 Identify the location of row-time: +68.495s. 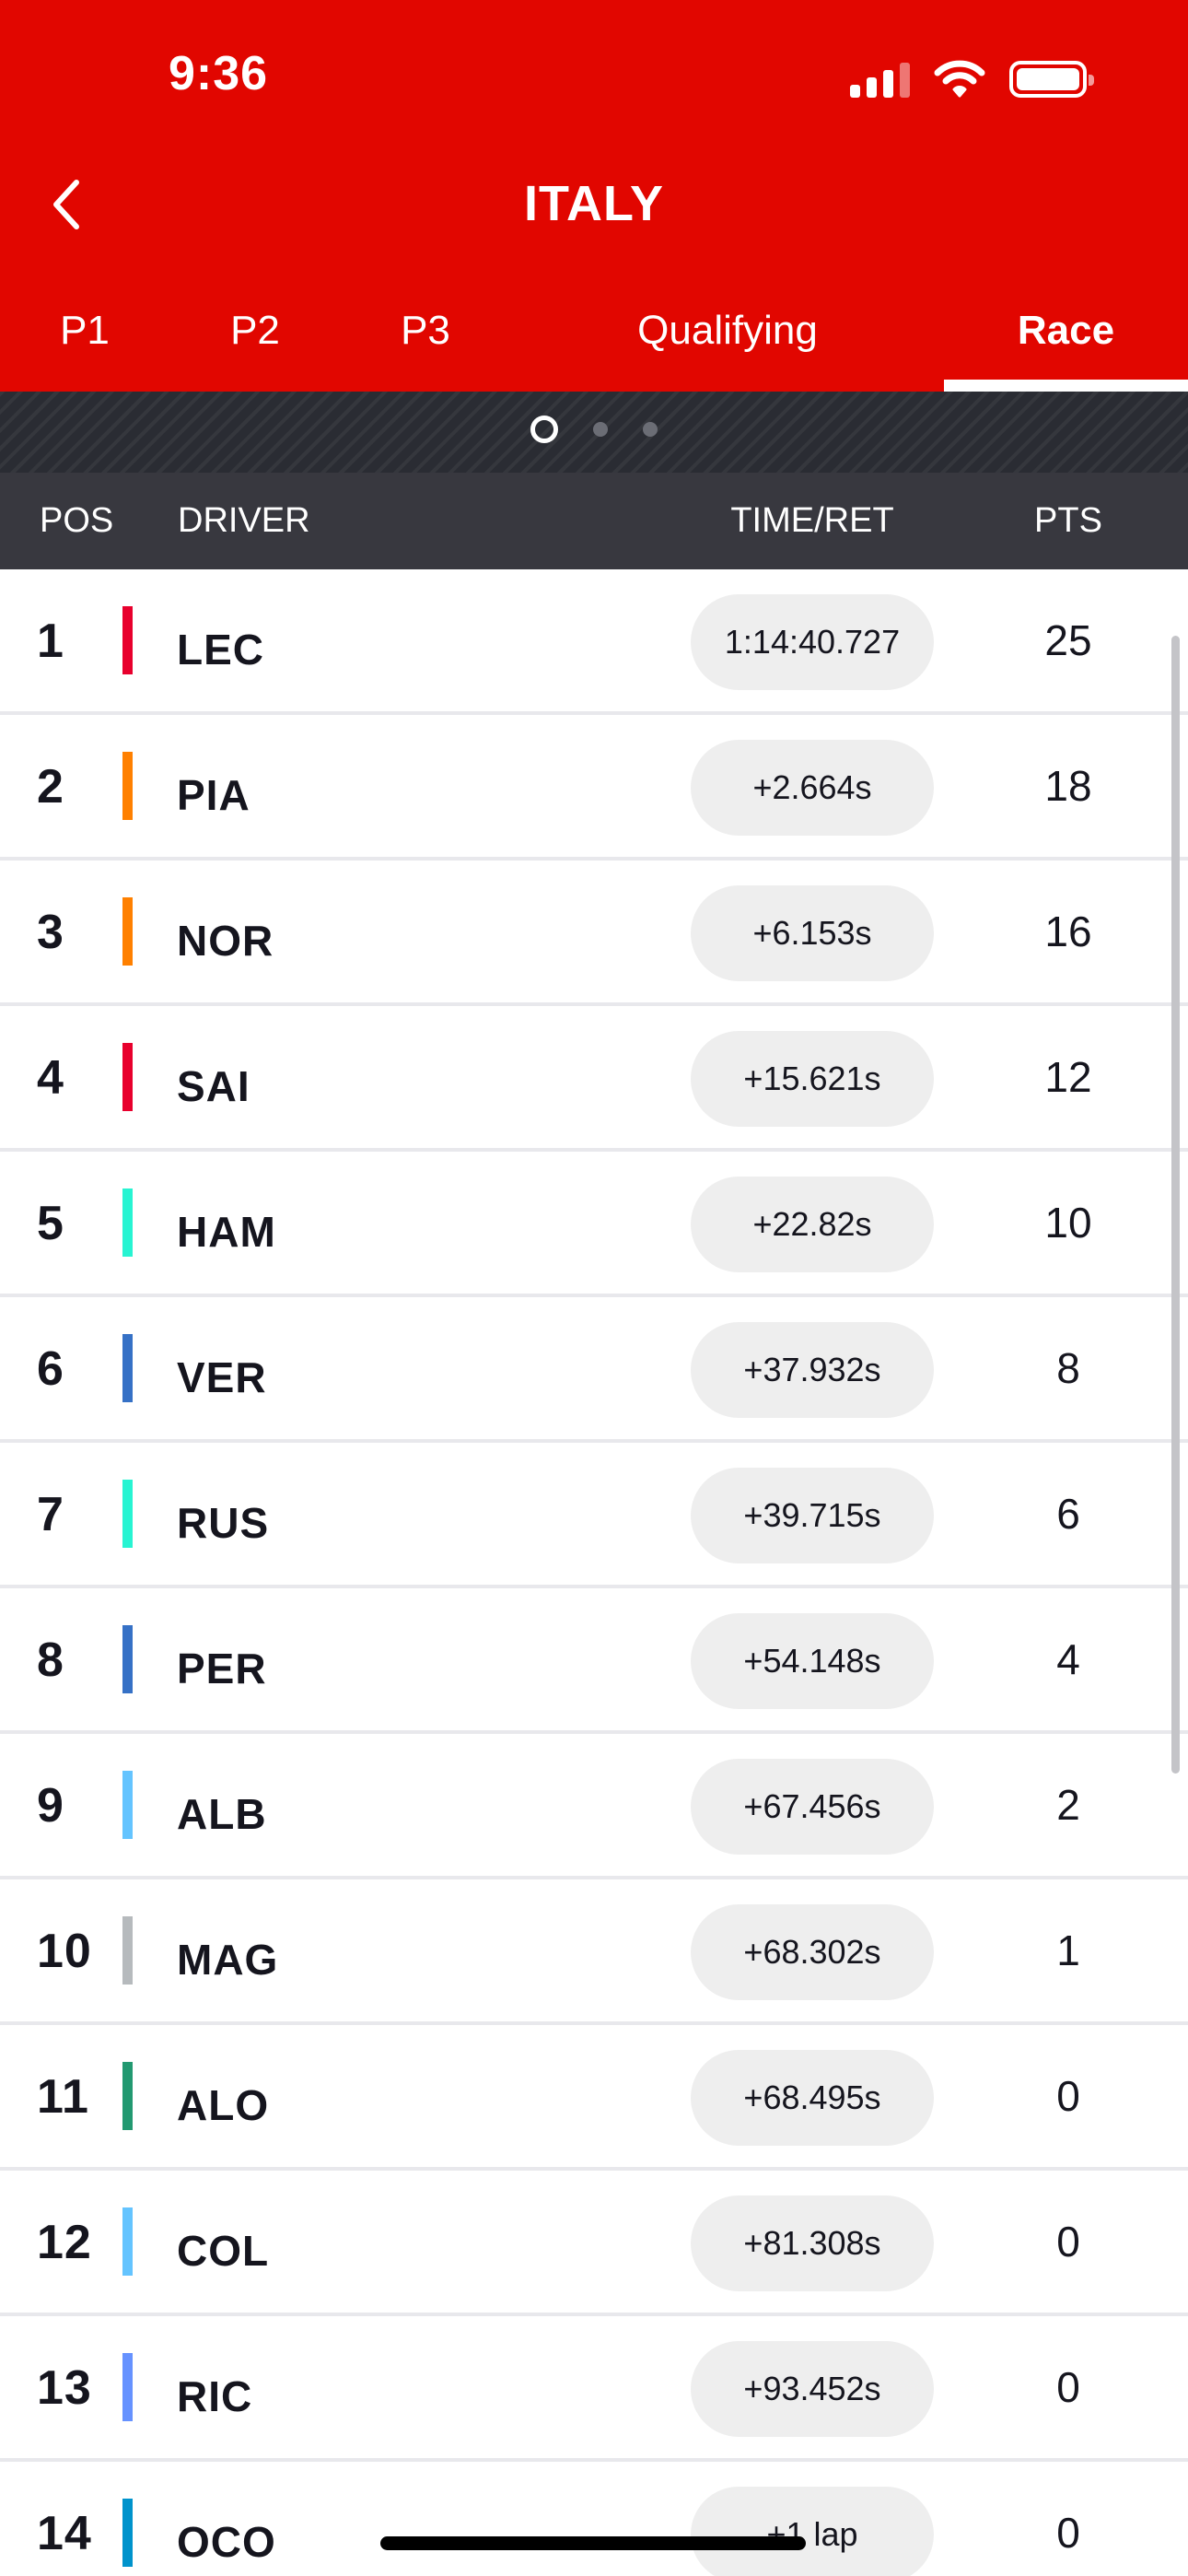
(812, 2098).